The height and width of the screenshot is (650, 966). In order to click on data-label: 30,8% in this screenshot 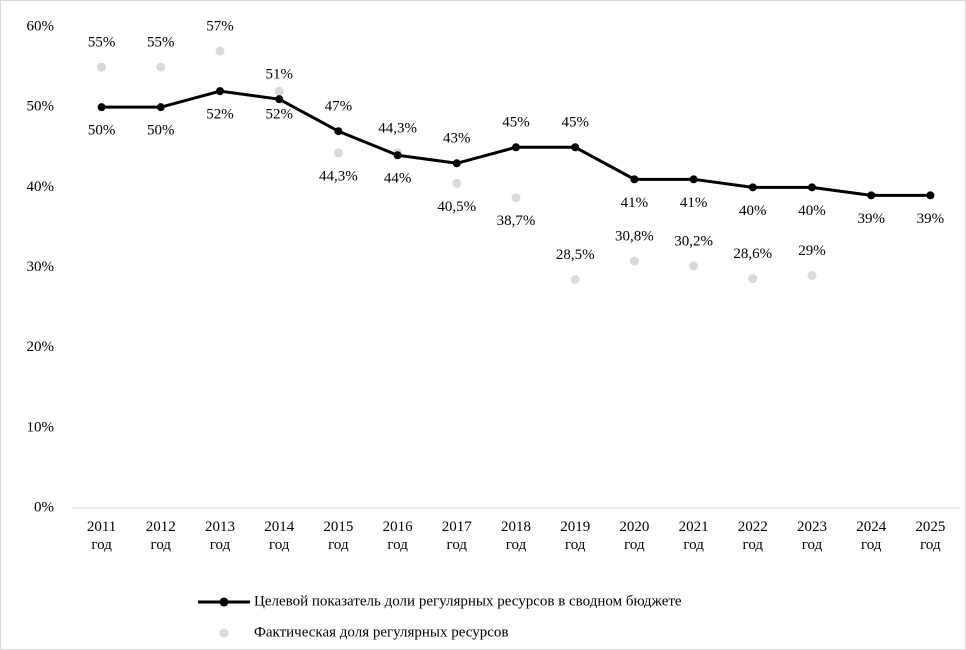, I will do `click(634, 237)`.